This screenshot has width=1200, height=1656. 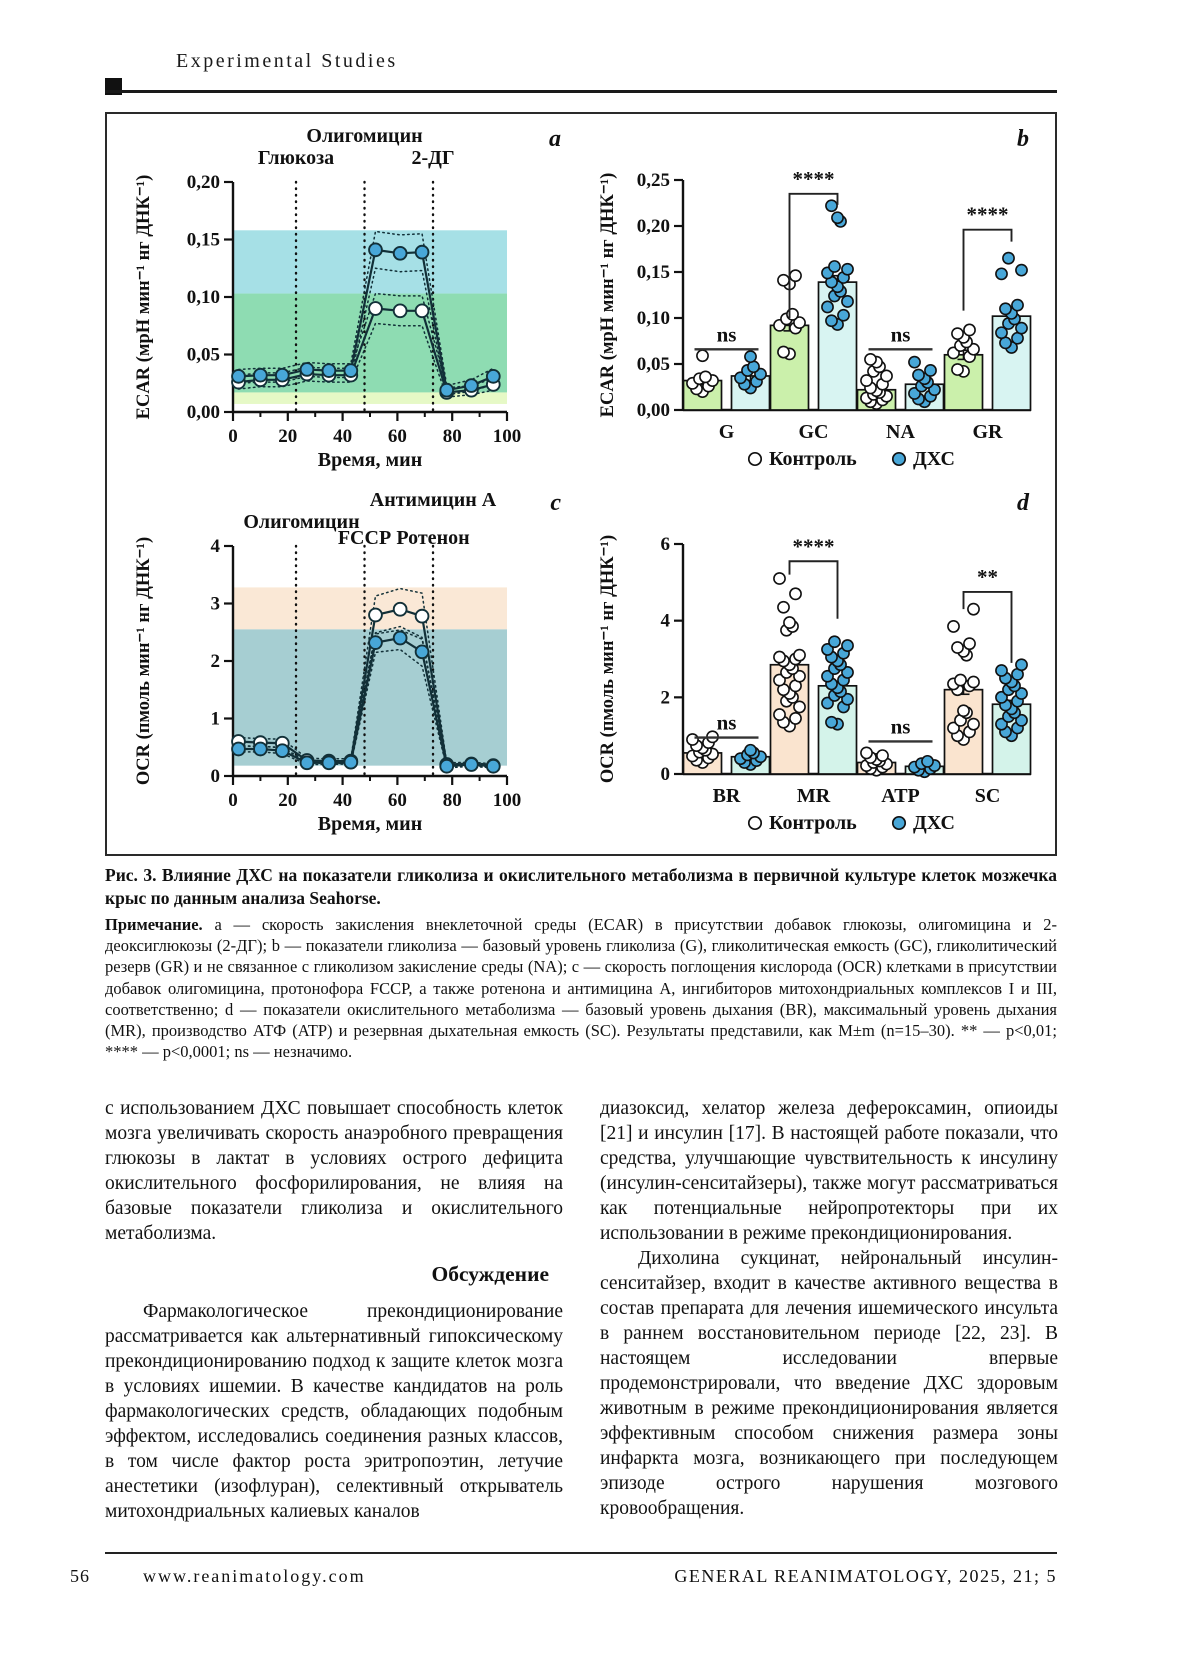 I want to click on svg-text: 2-ДГ, so click(x=432, y=158).